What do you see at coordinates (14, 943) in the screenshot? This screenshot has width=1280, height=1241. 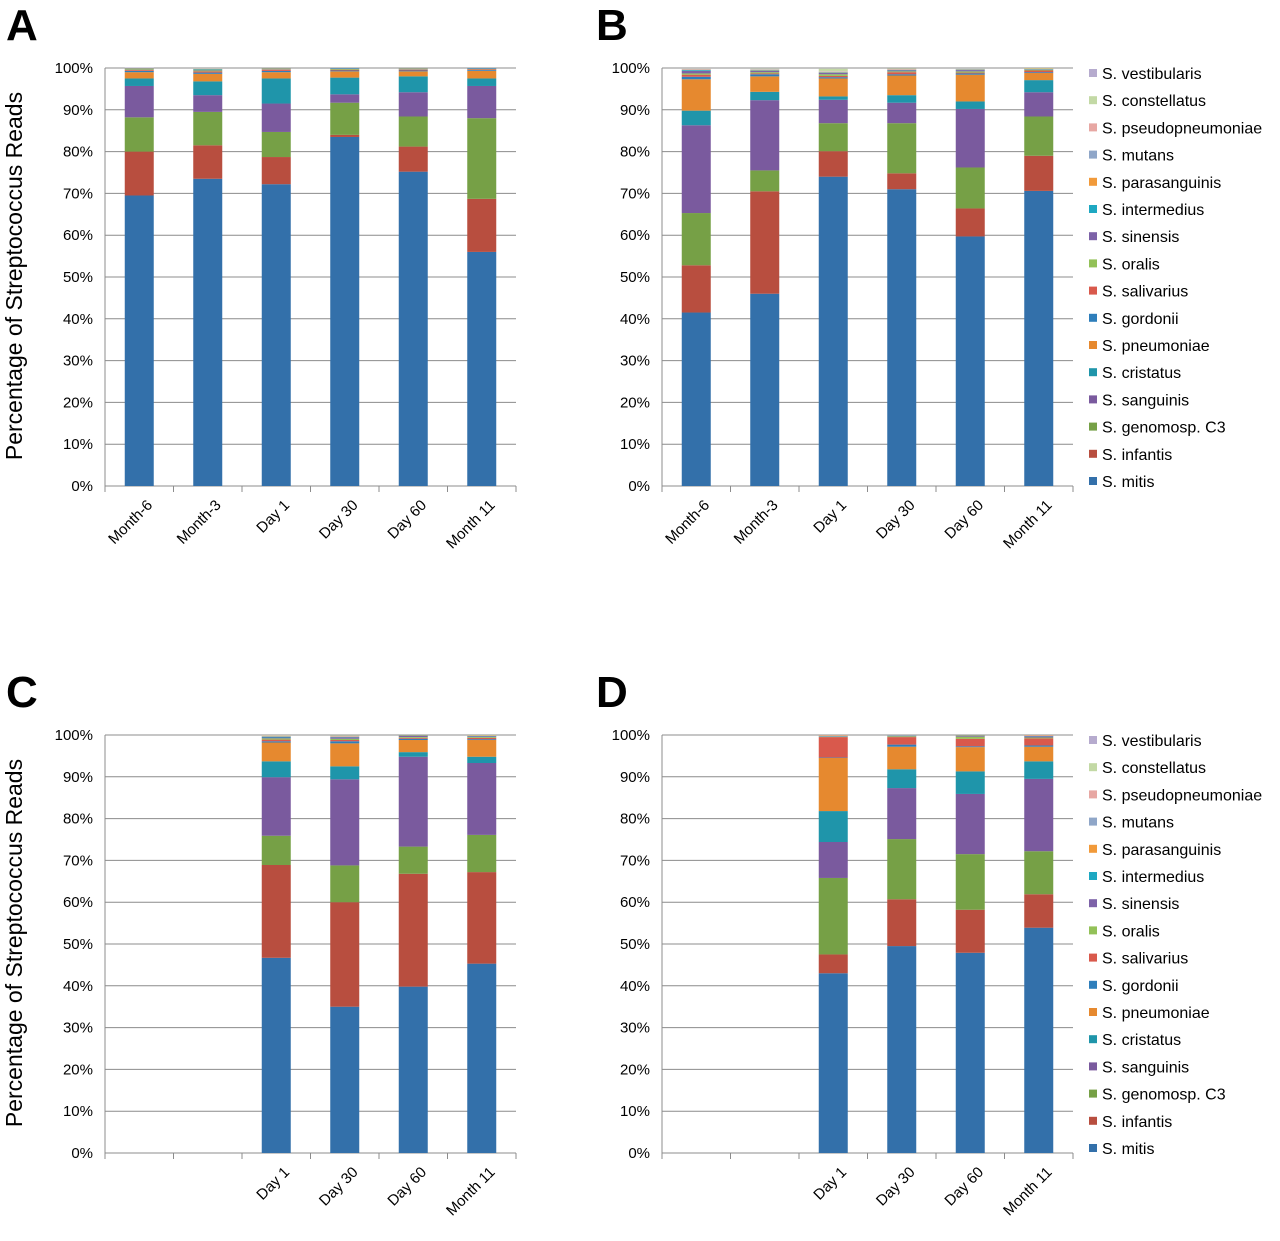 I see `y-axis-label-bottom: Percentage of Streptococcus Reads` at bounding box center [14, 943].